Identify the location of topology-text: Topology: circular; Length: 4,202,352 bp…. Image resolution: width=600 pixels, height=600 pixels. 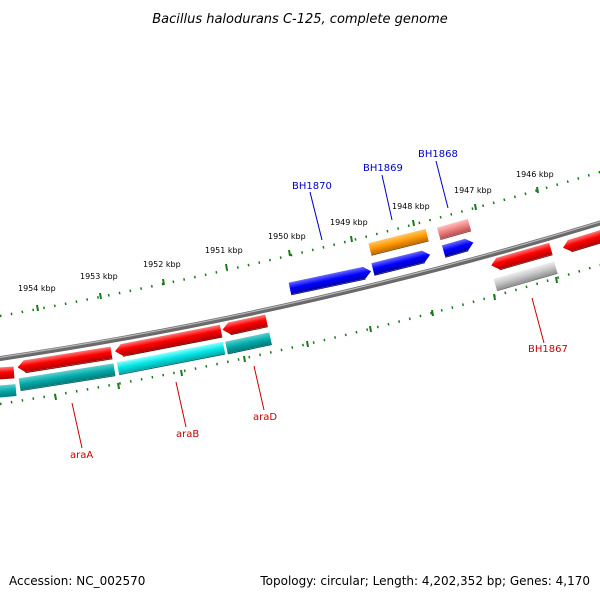
(425, 581).